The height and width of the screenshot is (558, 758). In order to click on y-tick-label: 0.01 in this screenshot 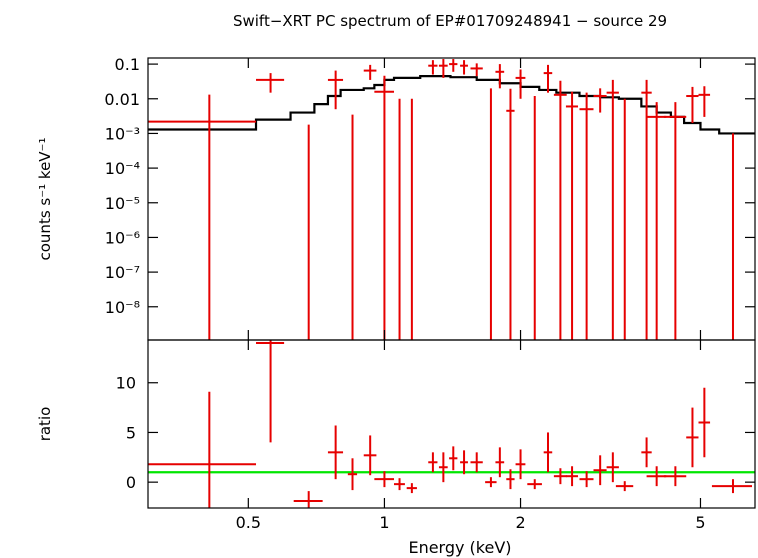, I will do `click(122, 99)`.